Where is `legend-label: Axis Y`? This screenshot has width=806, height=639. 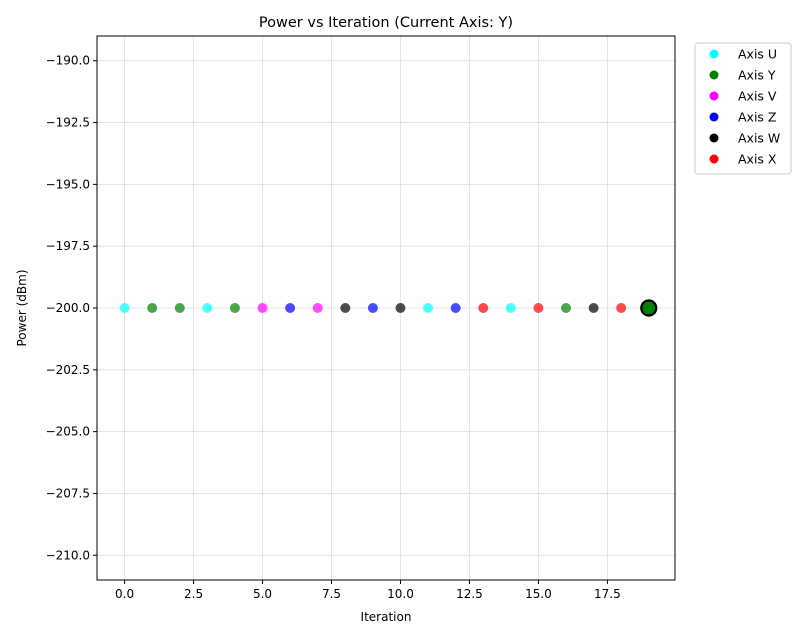 legend-label: Axis Y is located at coordinates (757, 75).